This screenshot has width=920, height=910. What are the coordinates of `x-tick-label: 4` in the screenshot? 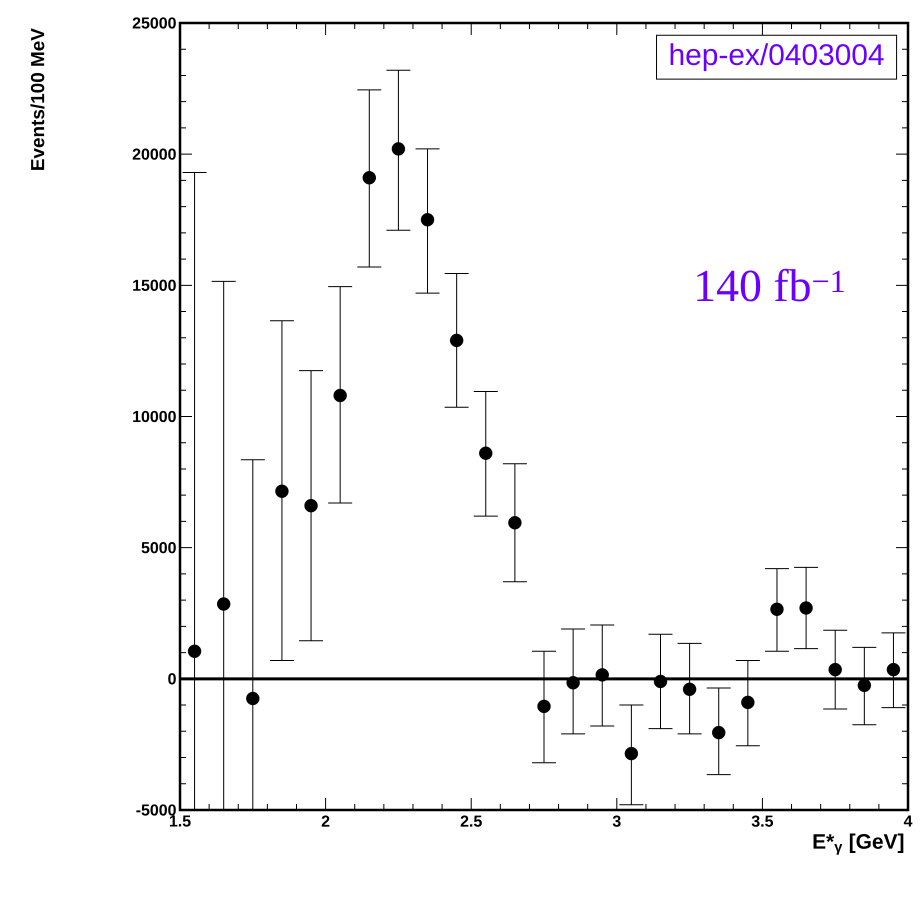 It's located at (908, 821).